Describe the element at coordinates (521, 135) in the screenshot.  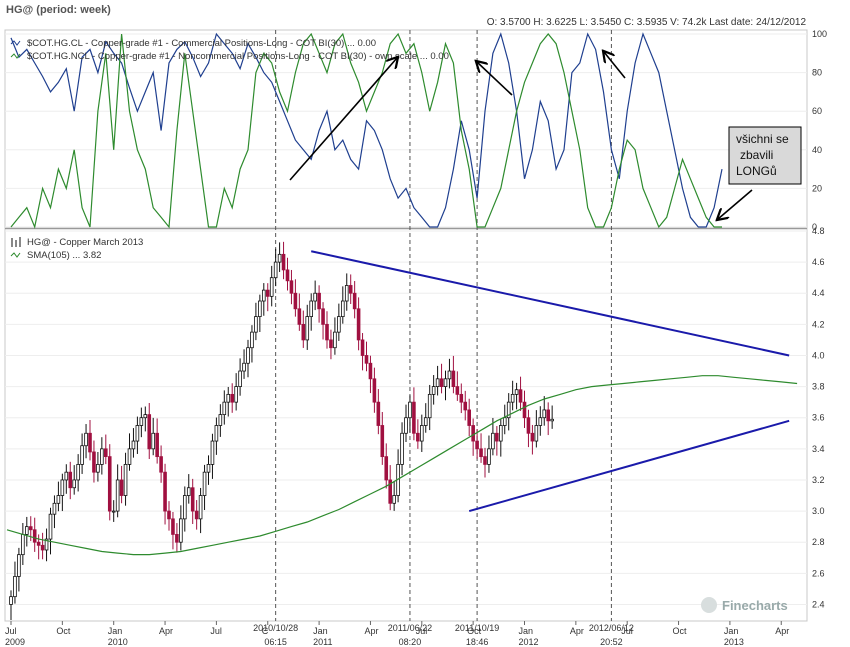
I see `annotation-arrows` at that location.